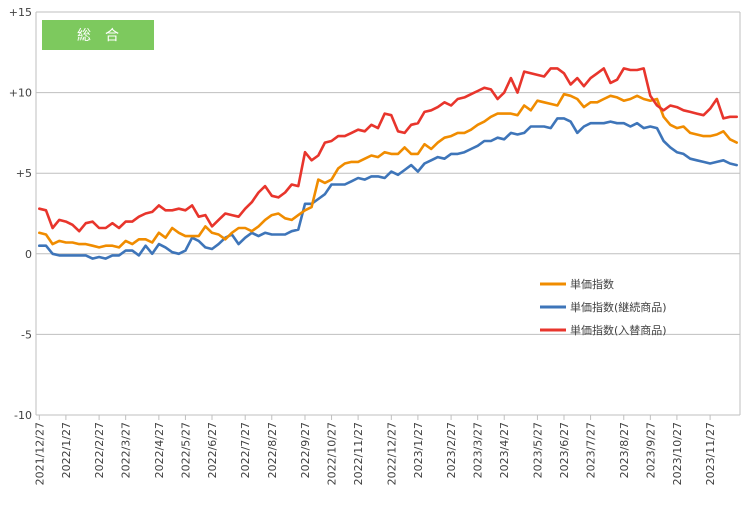 This screenshot has height=514, width=745. Describe the element at coordinates (592, 284) in the screenshot. I see `legend-label-0: 単価指数` at that location.